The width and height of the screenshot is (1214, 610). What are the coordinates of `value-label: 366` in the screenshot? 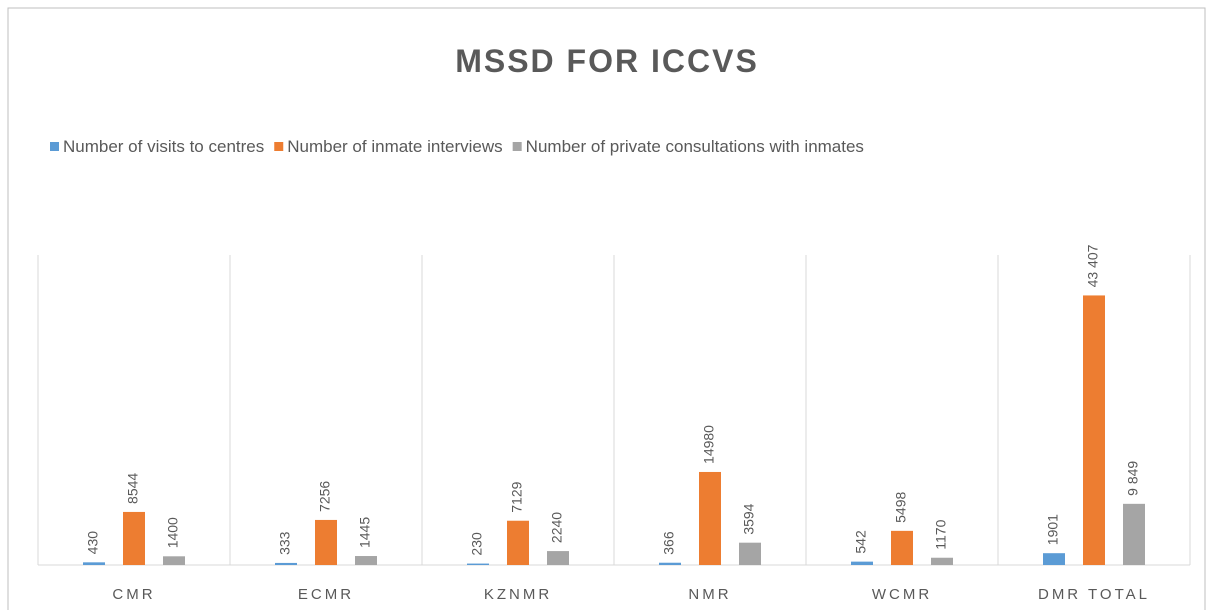 It's located at (669, 543).